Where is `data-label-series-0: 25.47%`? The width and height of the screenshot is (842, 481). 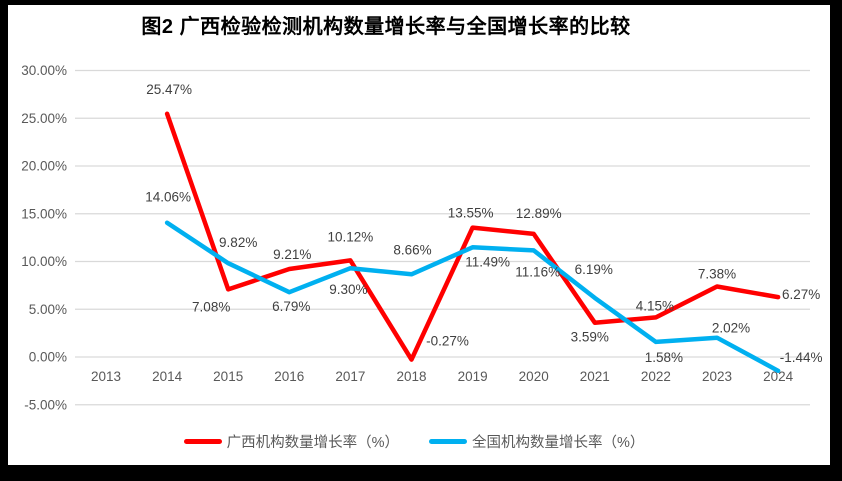
data-label-series-0: 25.47% is located at coordinates (169, 89).